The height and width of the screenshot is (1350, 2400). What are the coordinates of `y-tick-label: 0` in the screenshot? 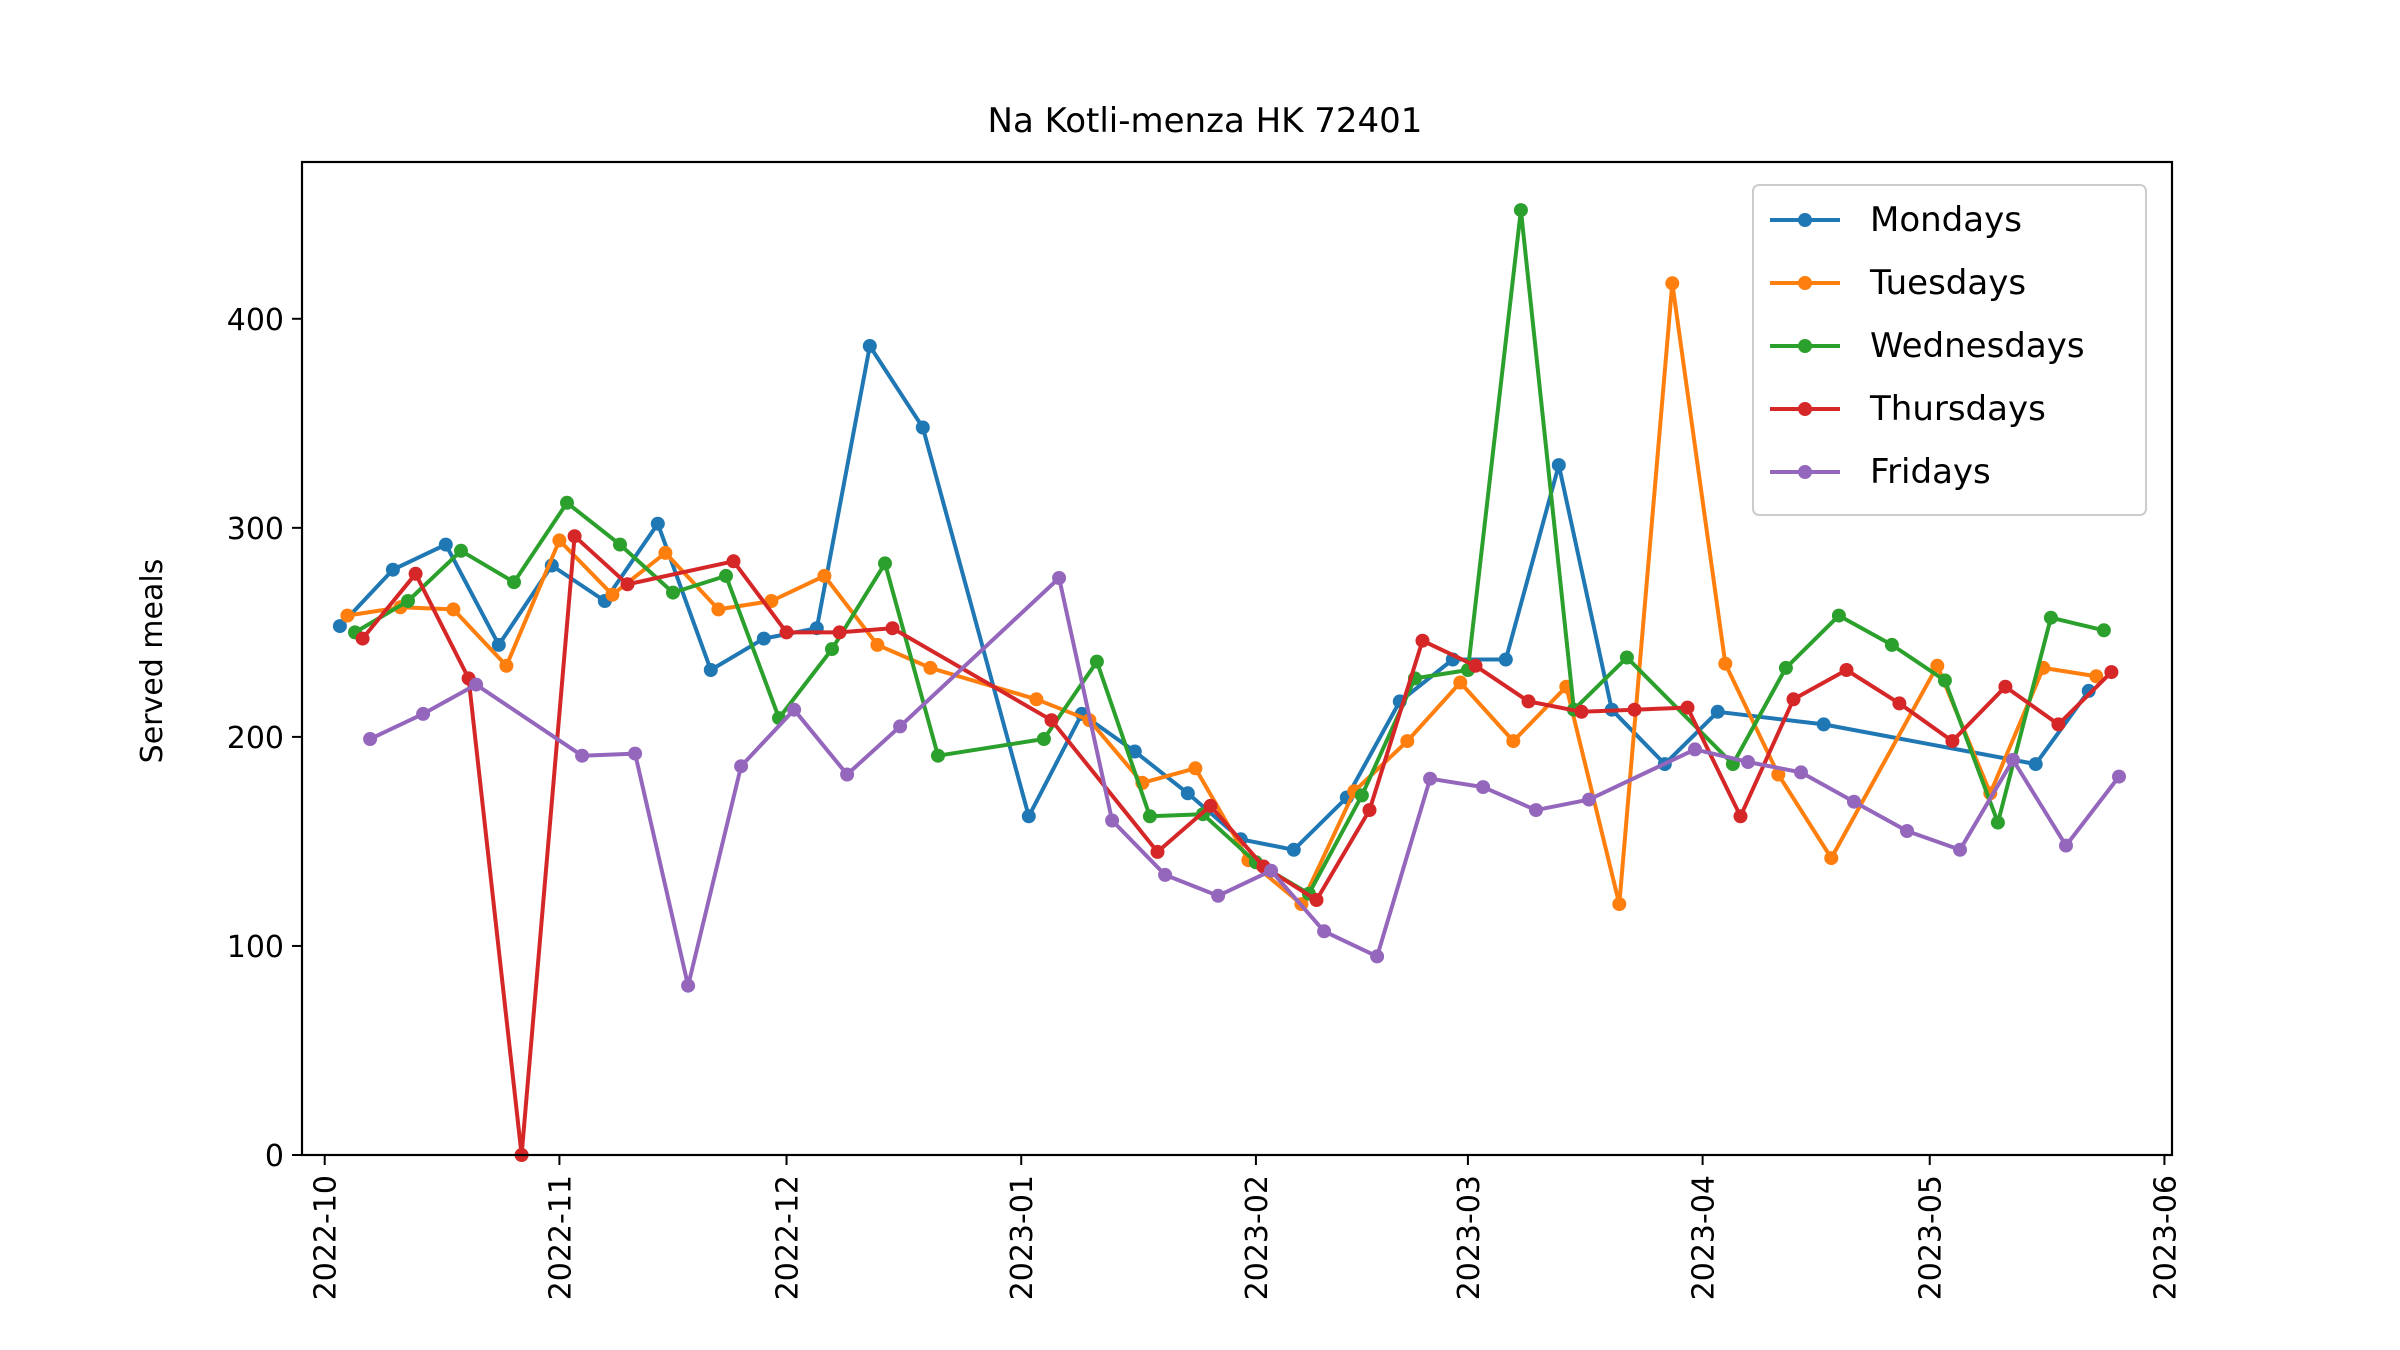 It's located at (274, 1156).